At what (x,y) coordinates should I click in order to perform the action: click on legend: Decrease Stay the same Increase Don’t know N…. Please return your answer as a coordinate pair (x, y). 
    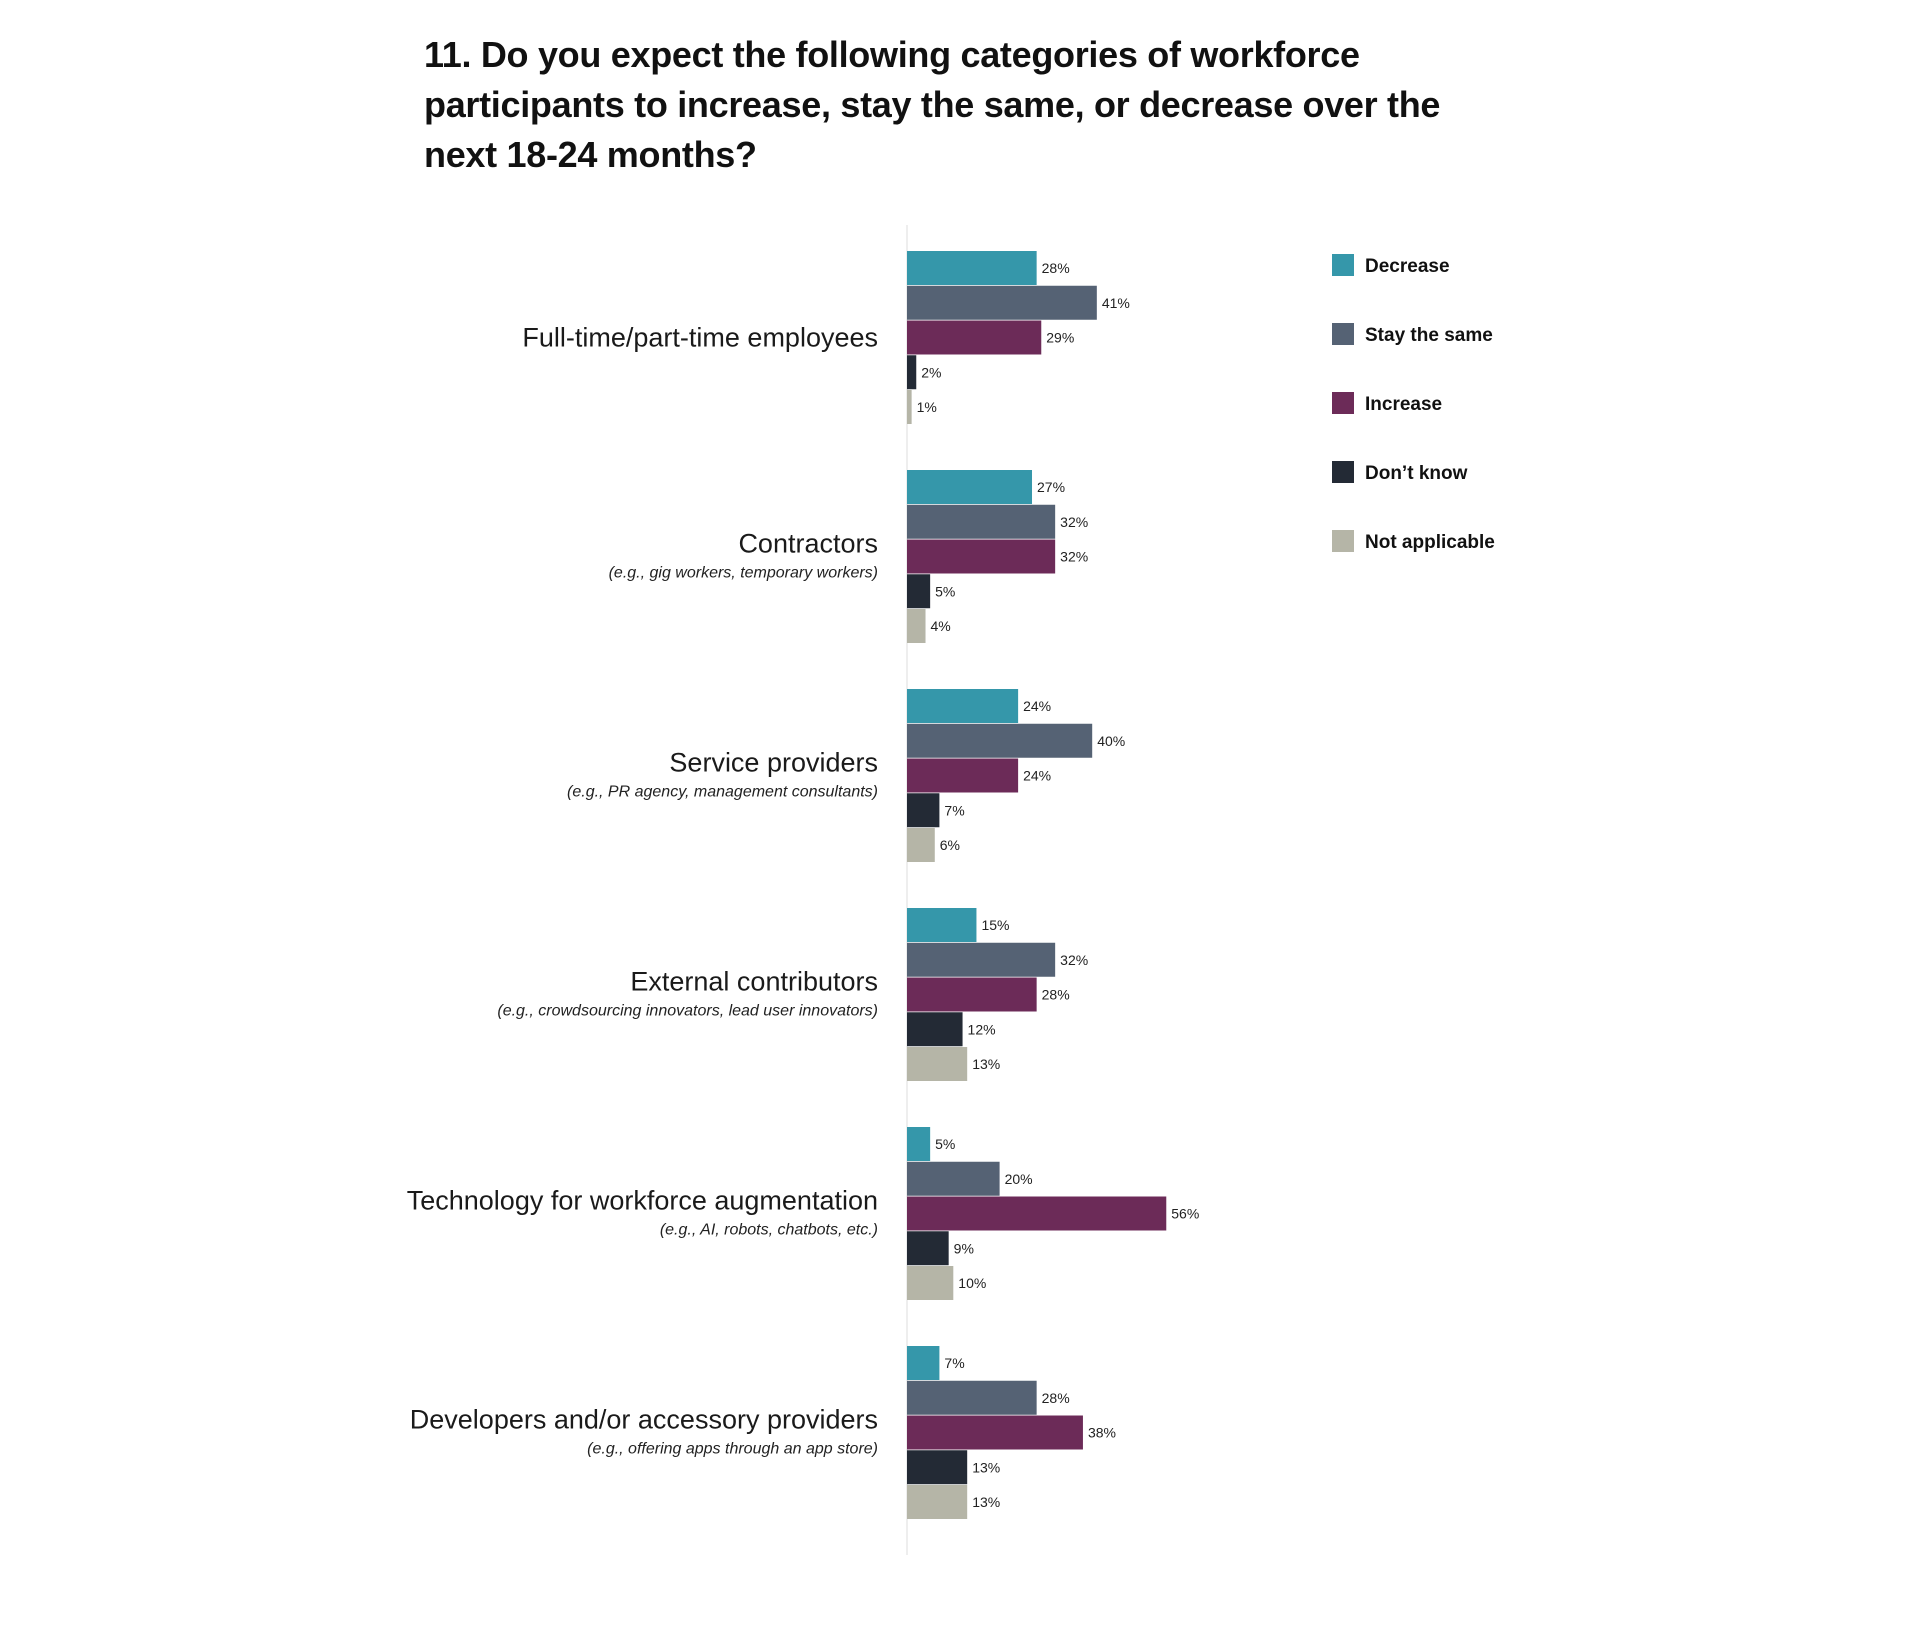
    Looking at the image, I should click on (1413, 403).